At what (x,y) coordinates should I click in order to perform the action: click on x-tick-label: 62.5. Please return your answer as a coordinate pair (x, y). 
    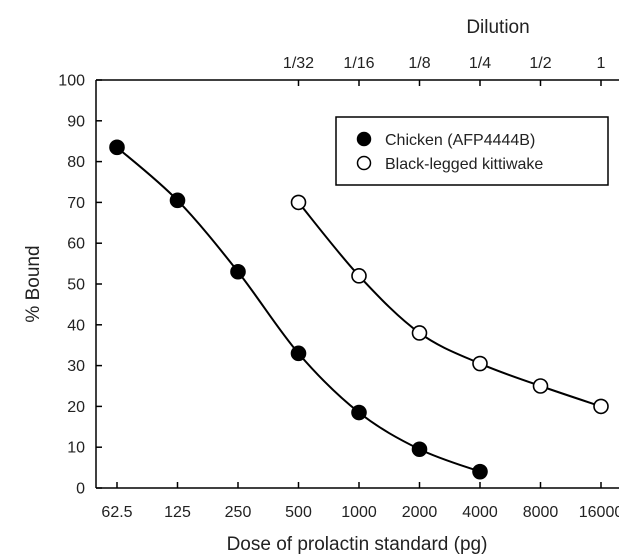
    Looking at the image, I should click on (116, 512).